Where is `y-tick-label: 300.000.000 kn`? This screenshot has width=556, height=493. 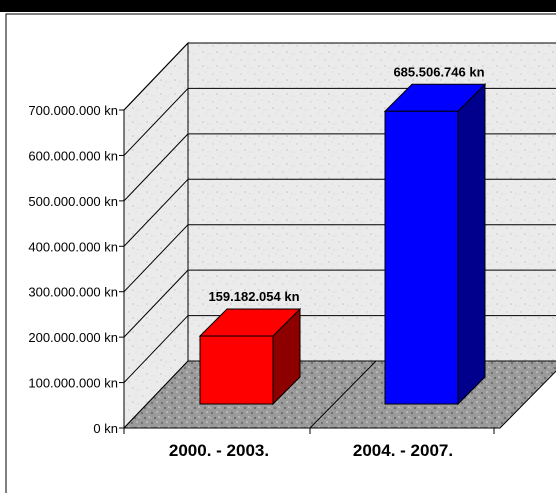 y-tick-label: 300.000.000 kn is located at coordinates (73, 292).